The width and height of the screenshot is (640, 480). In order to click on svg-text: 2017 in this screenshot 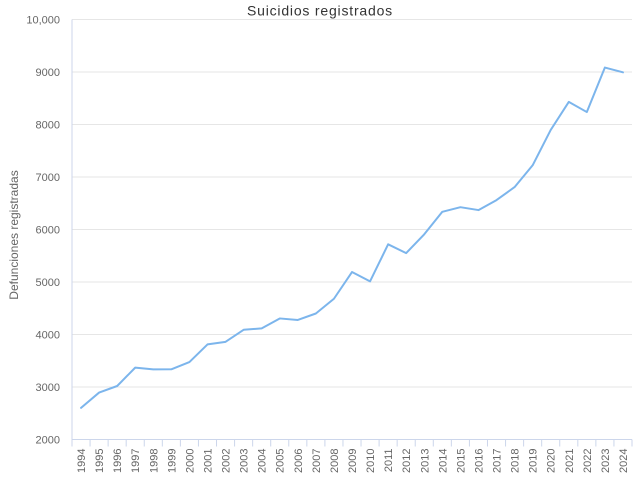, I will do `click(498, 461)`.